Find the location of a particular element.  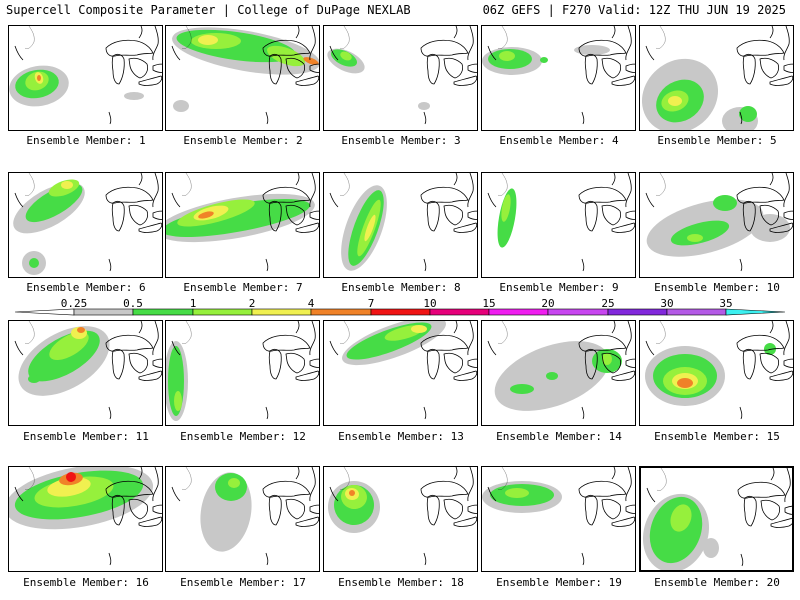

ensemble-member-label: Ensemble Member: 15 is located at coordinates (717, 436).